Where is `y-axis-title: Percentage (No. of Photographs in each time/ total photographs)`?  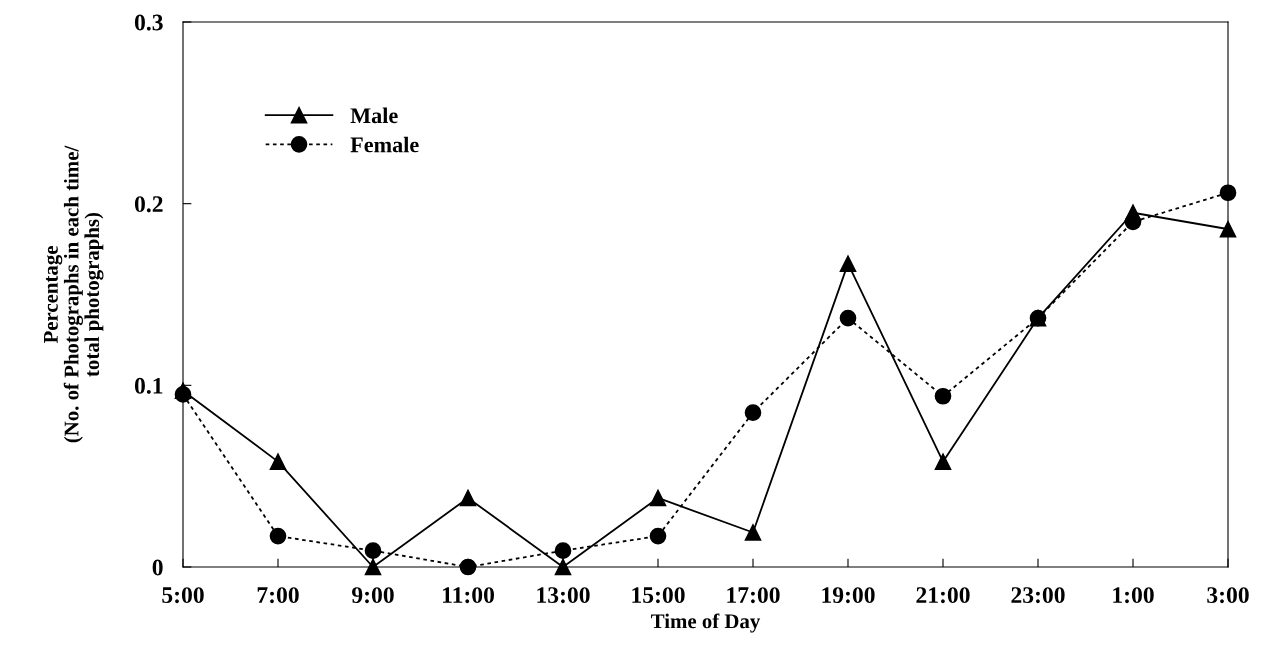
y-axis-title: Percentage (No. of Photographs in each time/ total photographs) is located at coordinates (74, 294).